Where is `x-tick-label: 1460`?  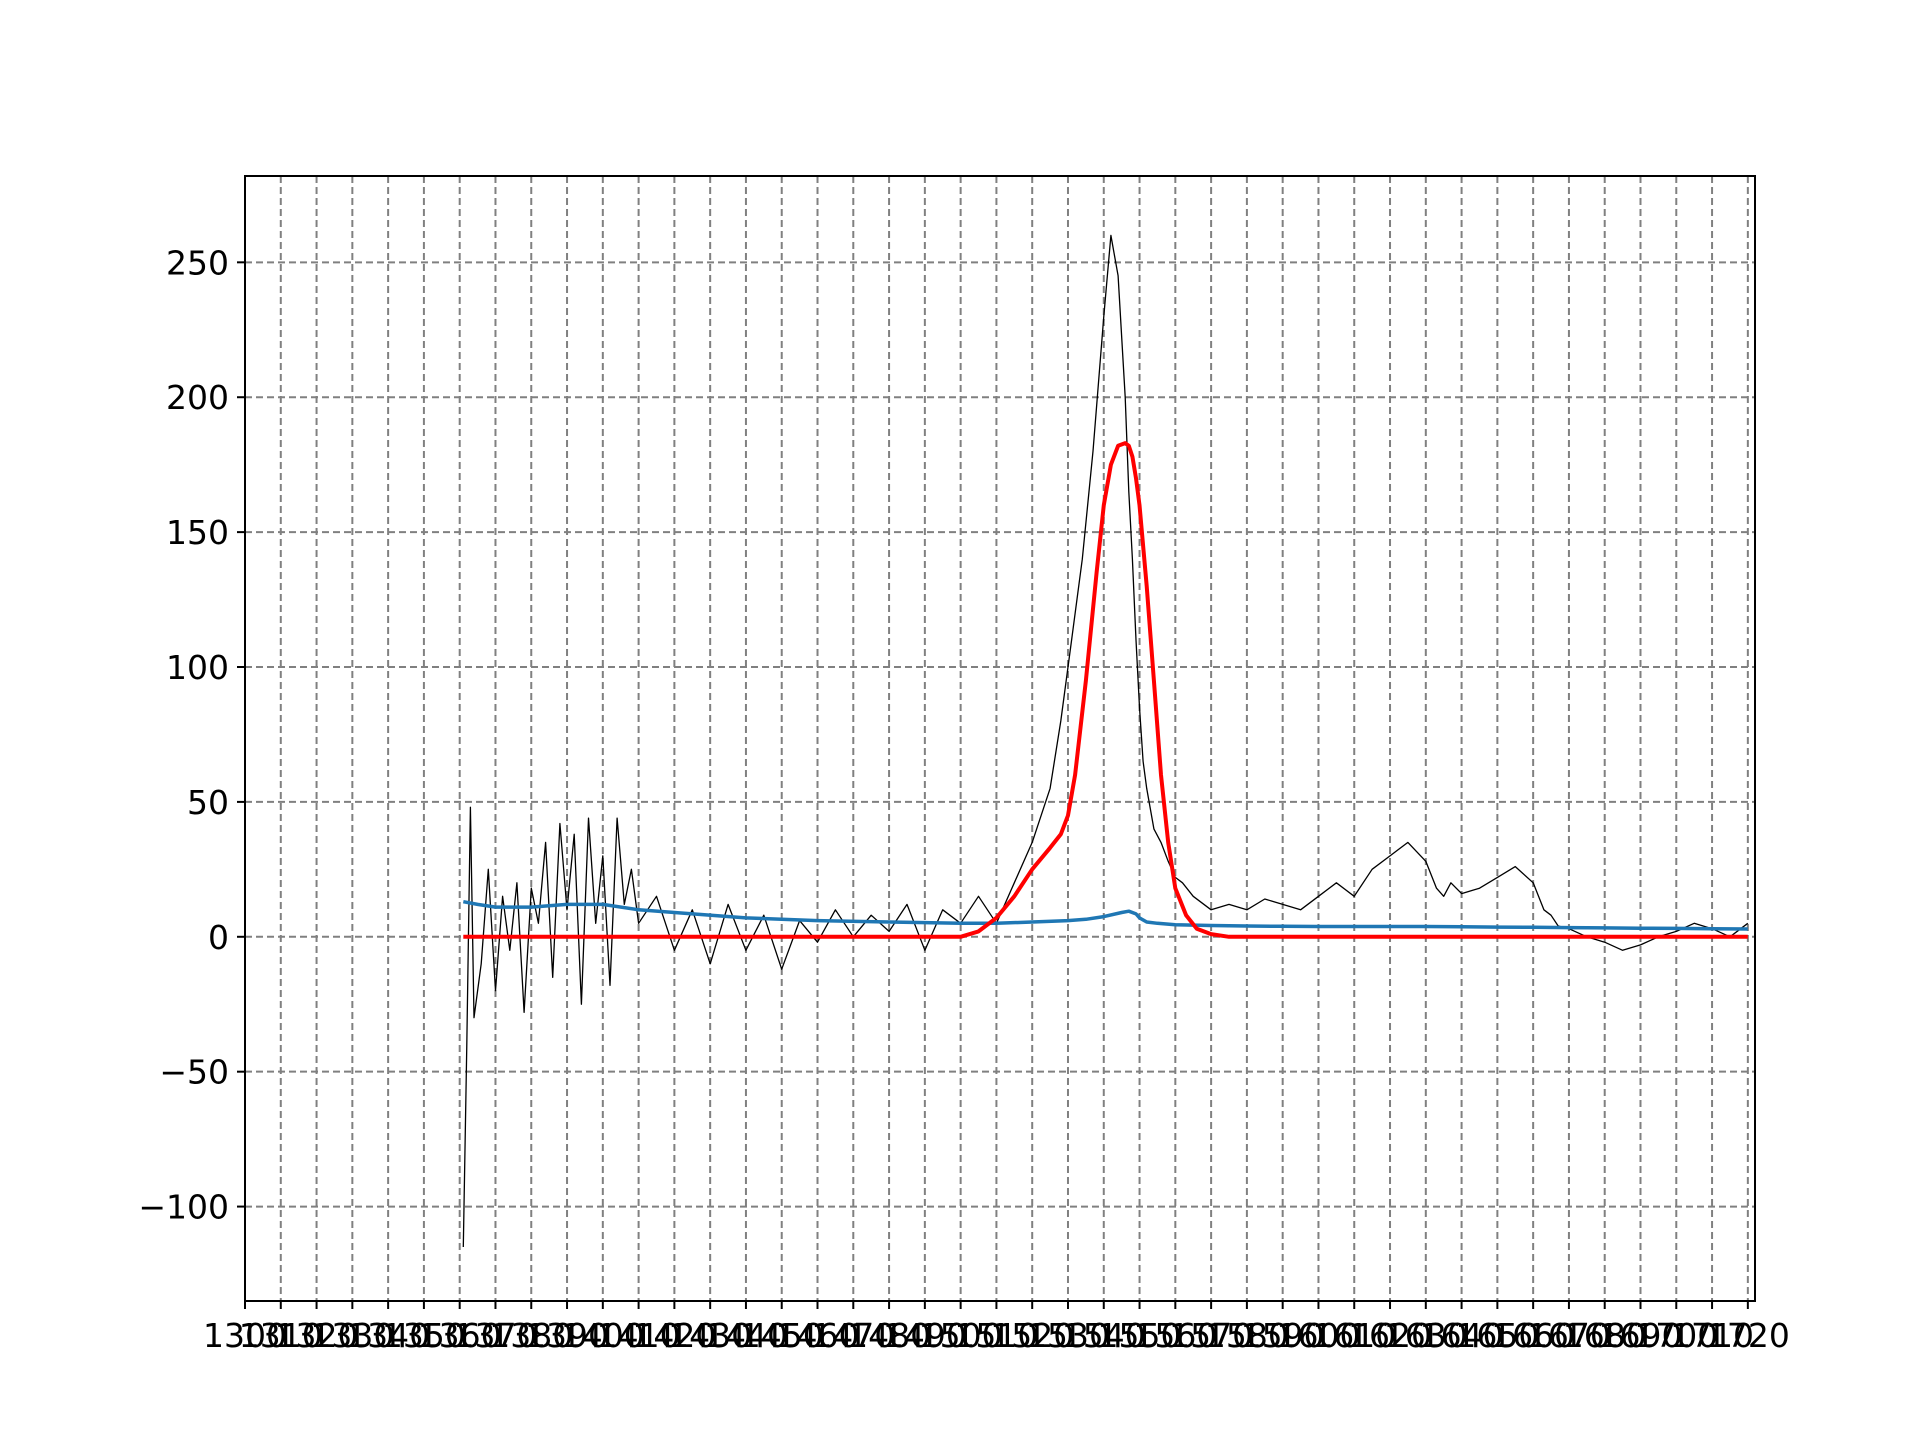 x-tick-label: 1460 is located at coordinates (818, 1335).